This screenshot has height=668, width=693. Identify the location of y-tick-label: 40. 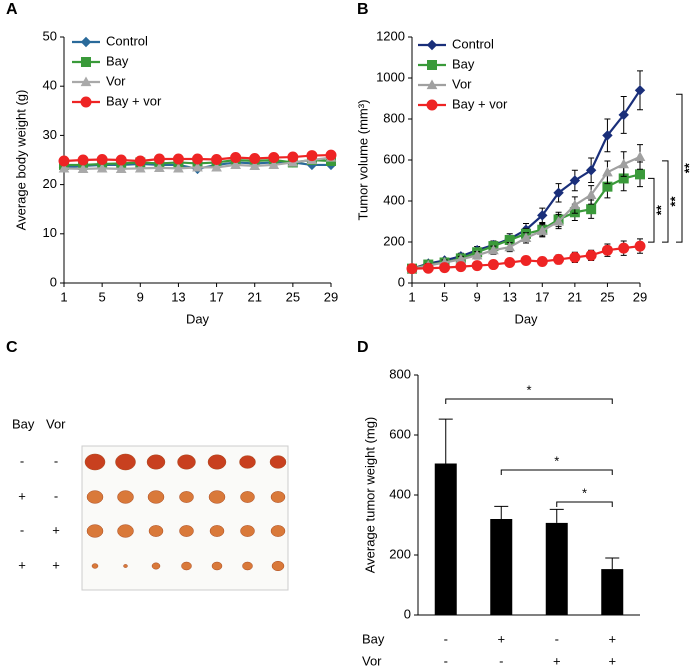
(50, 85).